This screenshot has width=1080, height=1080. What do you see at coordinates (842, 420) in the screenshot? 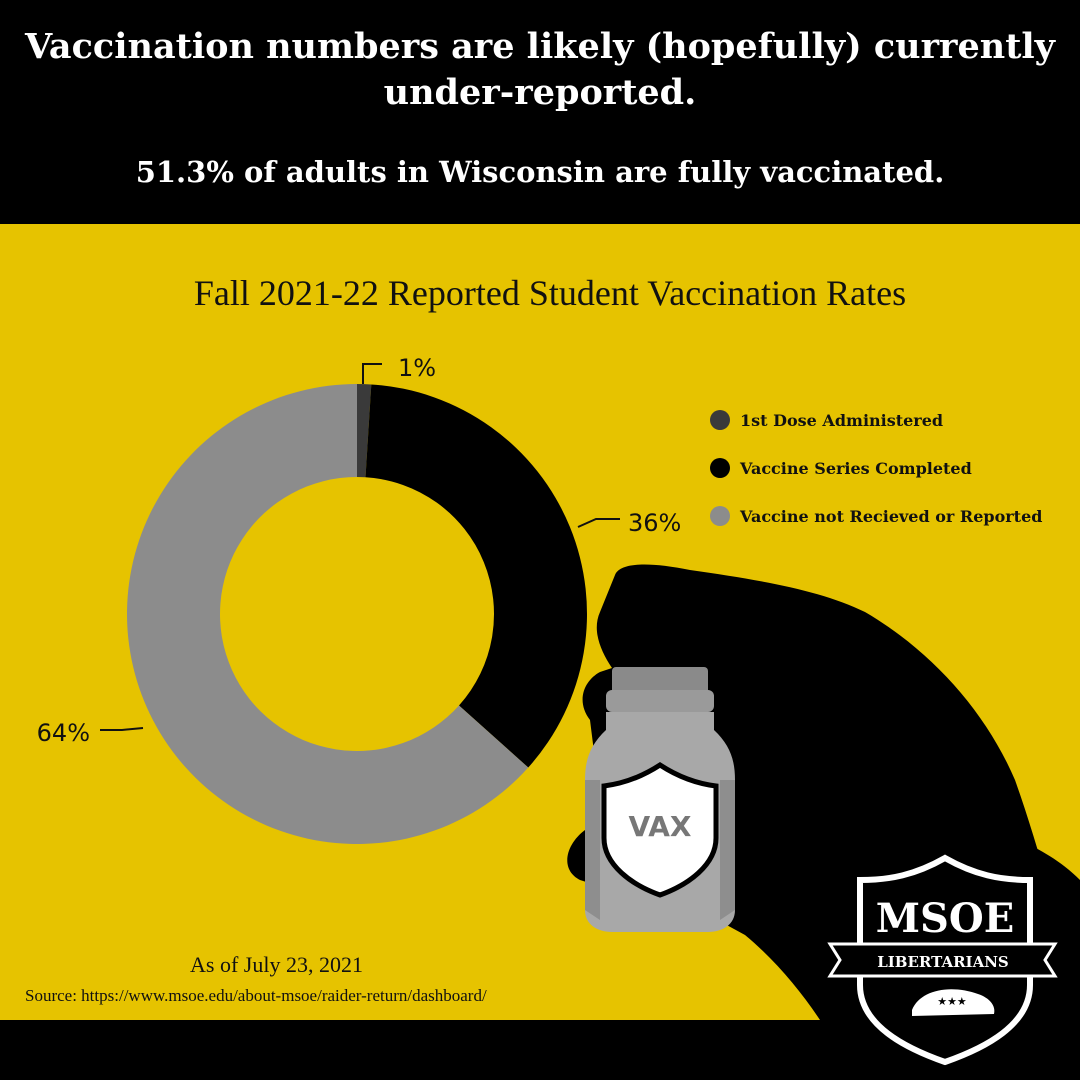
I see `legend-label: 1st Dose Administered` at bounding box center [842, 420].